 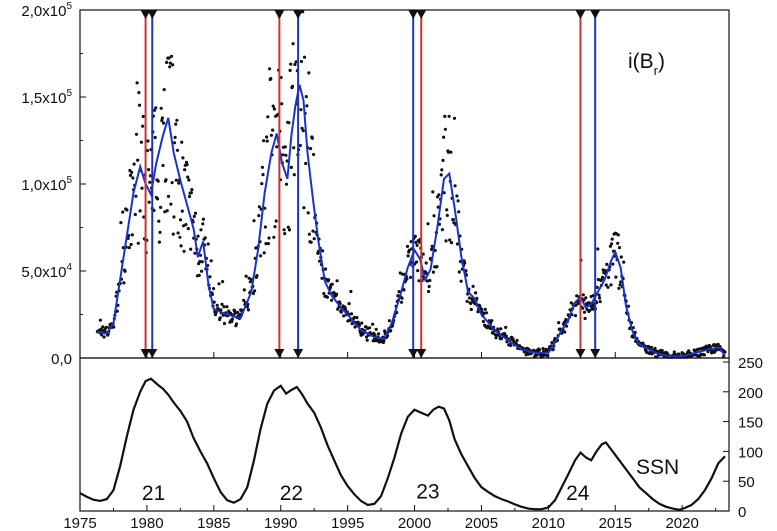 I want to click on upper-y-tick-label: 2,0x10⁵, so click(x=46, y=10).